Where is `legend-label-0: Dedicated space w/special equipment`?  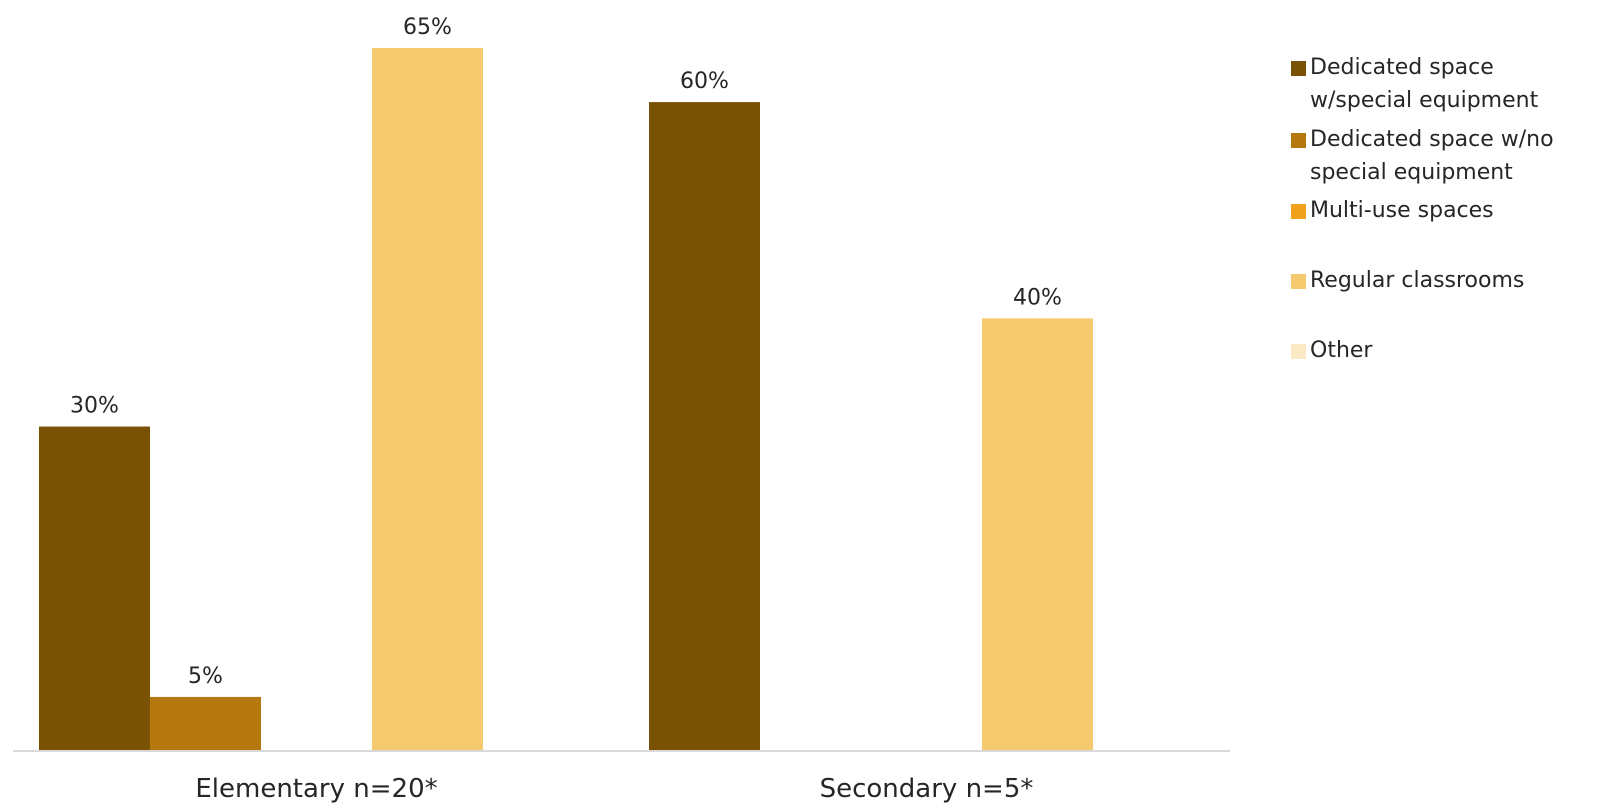
legend-label-0: Dedicated space w/special equipment is located at coordinates (1424, 84).